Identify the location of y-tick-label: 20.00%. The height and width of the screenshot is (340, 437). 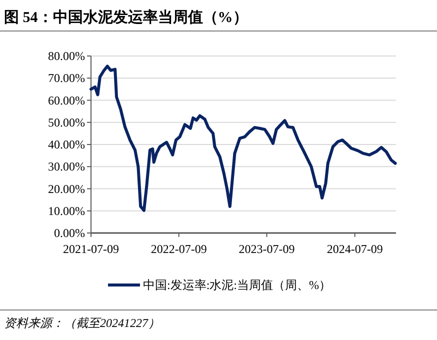
(66, 189).